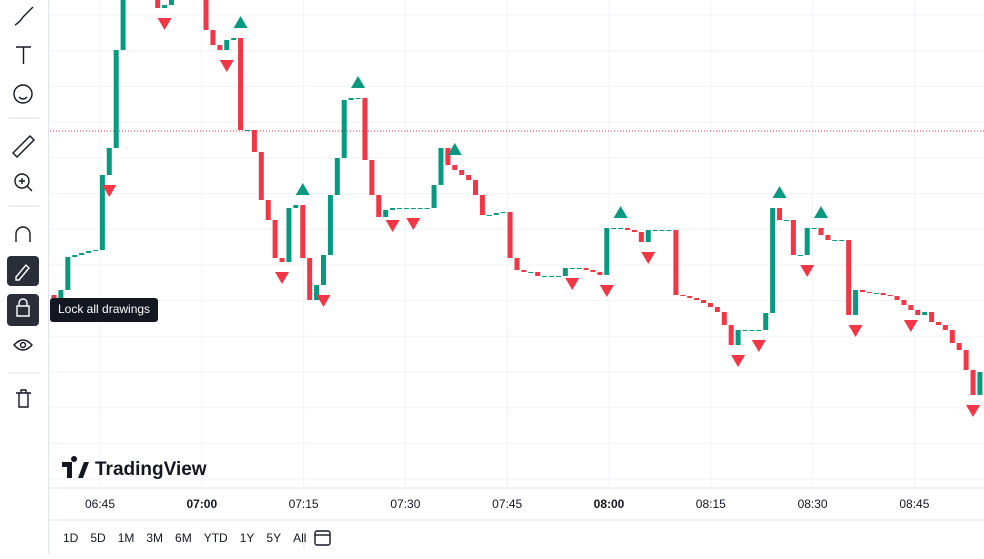  What do you see at coordinates (711, 504) in the screenshot?
I see `time-label: 08:15` at bounding box center [711, 504].